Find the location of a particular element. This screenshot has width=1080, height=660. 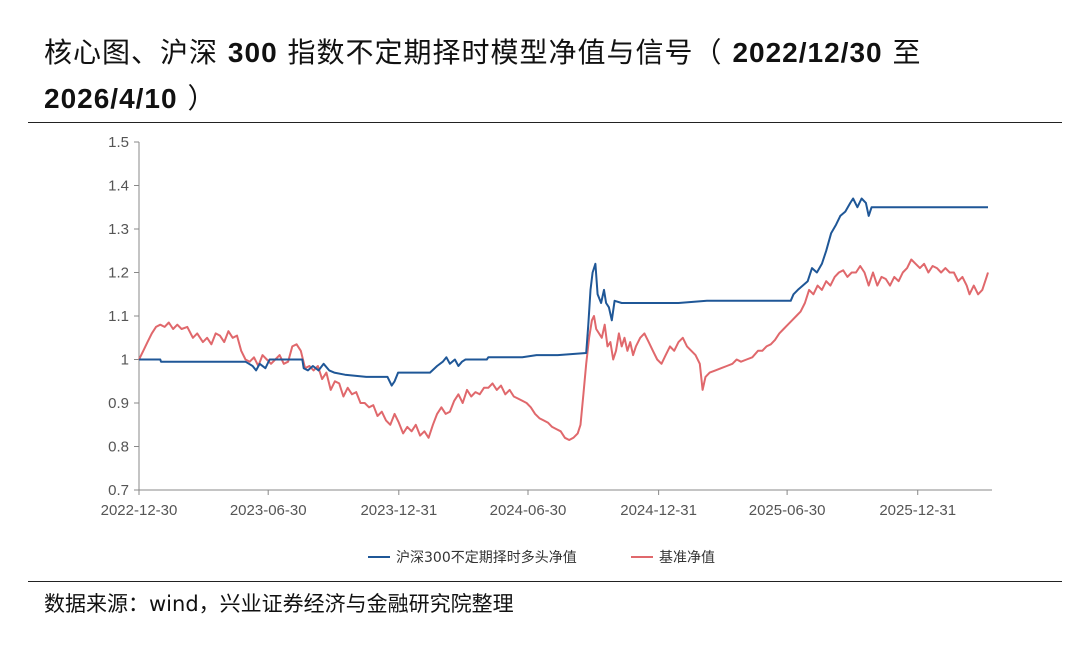

y-tick-label: 1.3 is located at coordinates (118, 229).